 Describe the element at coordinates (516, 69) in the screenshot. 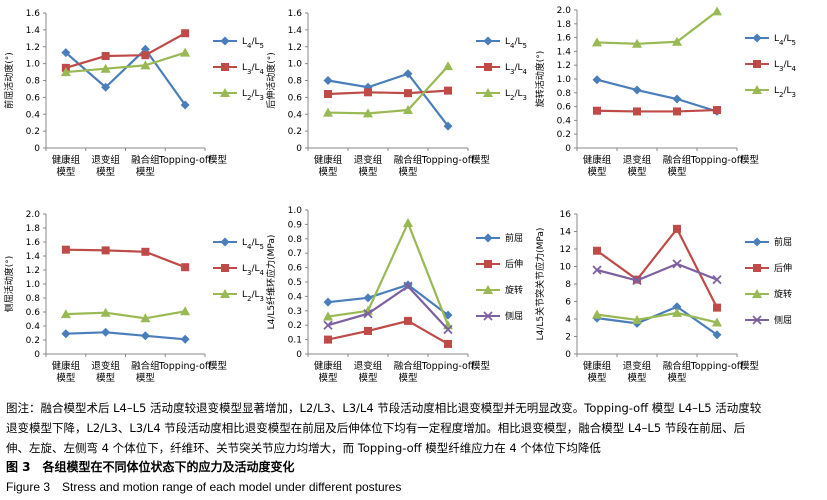

I see `legend-label: L3/L4` at that location.